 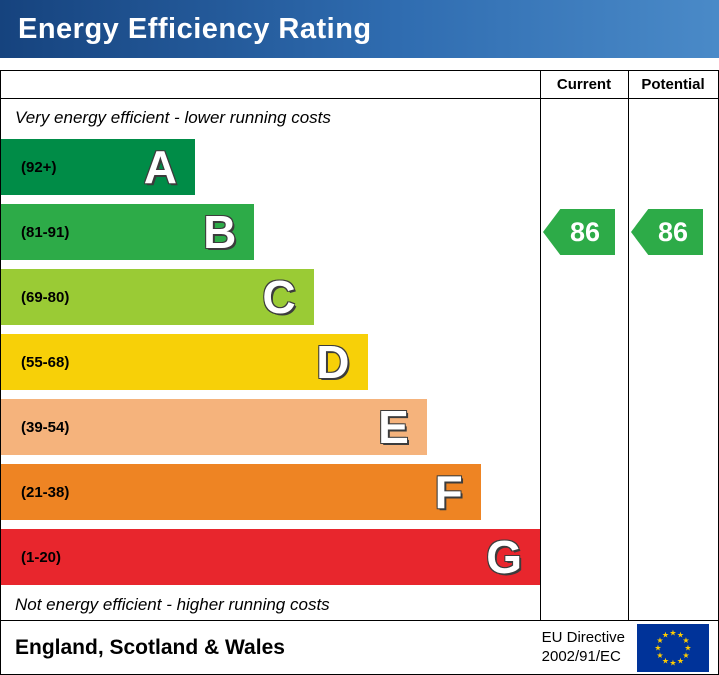 I want to click on band-row-f: (21-38) F, so click(x=241, y=492).